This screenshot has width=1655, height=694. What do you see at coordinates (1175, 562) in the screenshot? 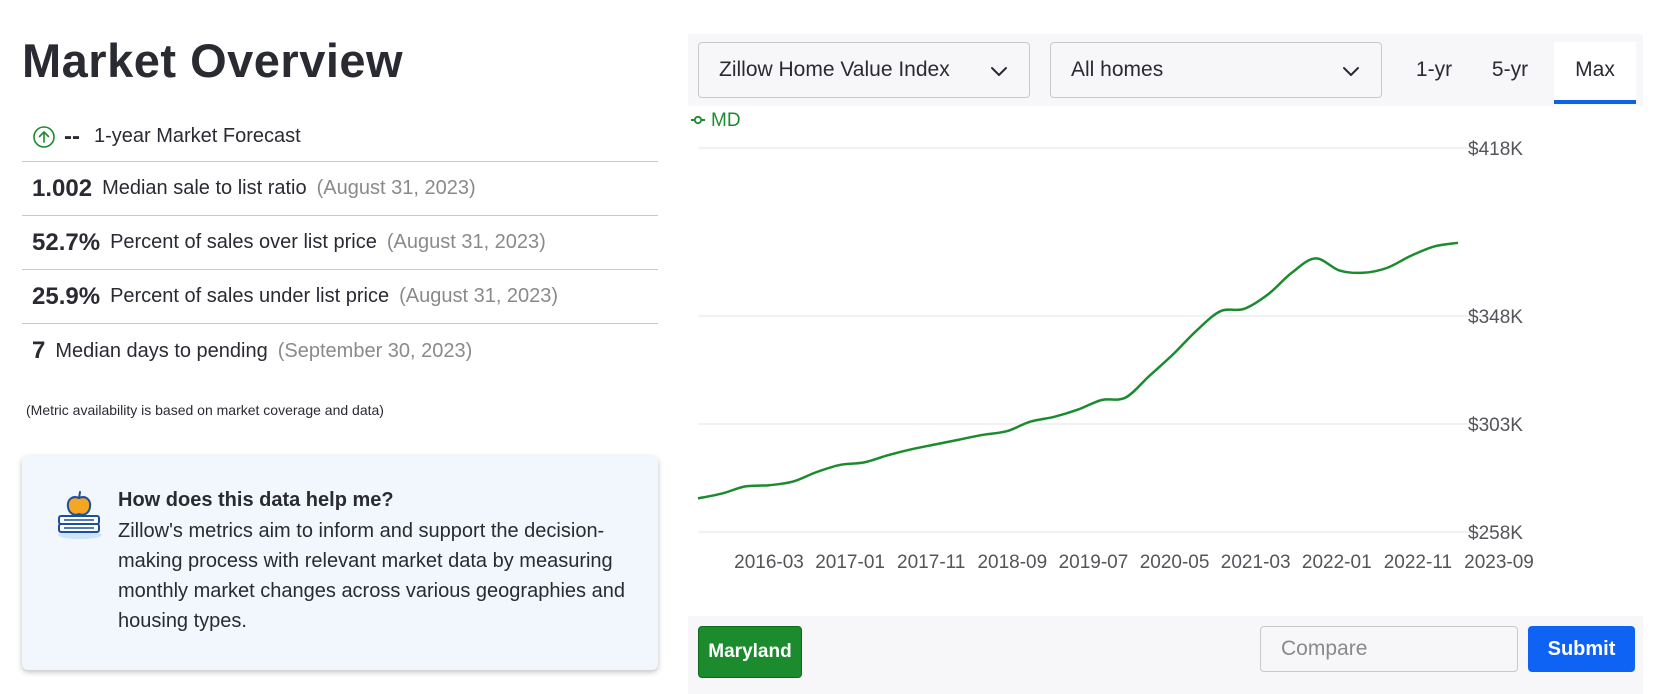
I see `x-tick-label: 2020-05` at bounding box center [1175, 562].